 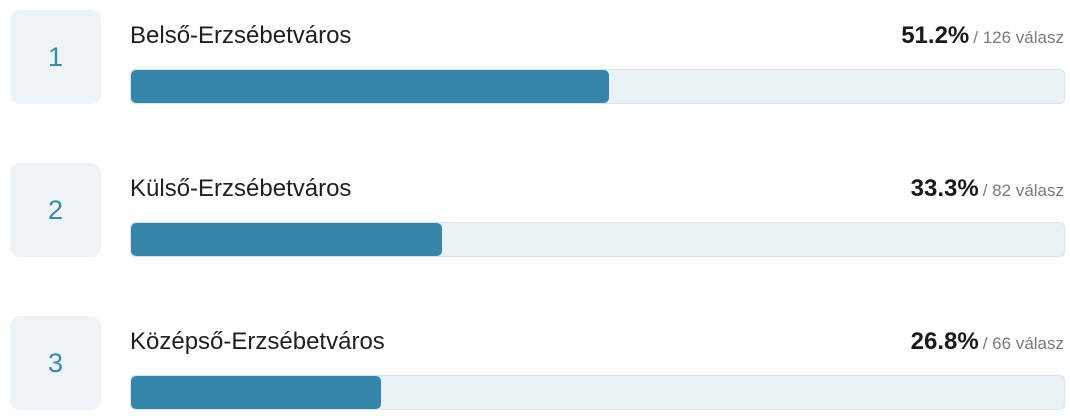 I want to click on rank-badge: 2, so click(x=55, y=210).